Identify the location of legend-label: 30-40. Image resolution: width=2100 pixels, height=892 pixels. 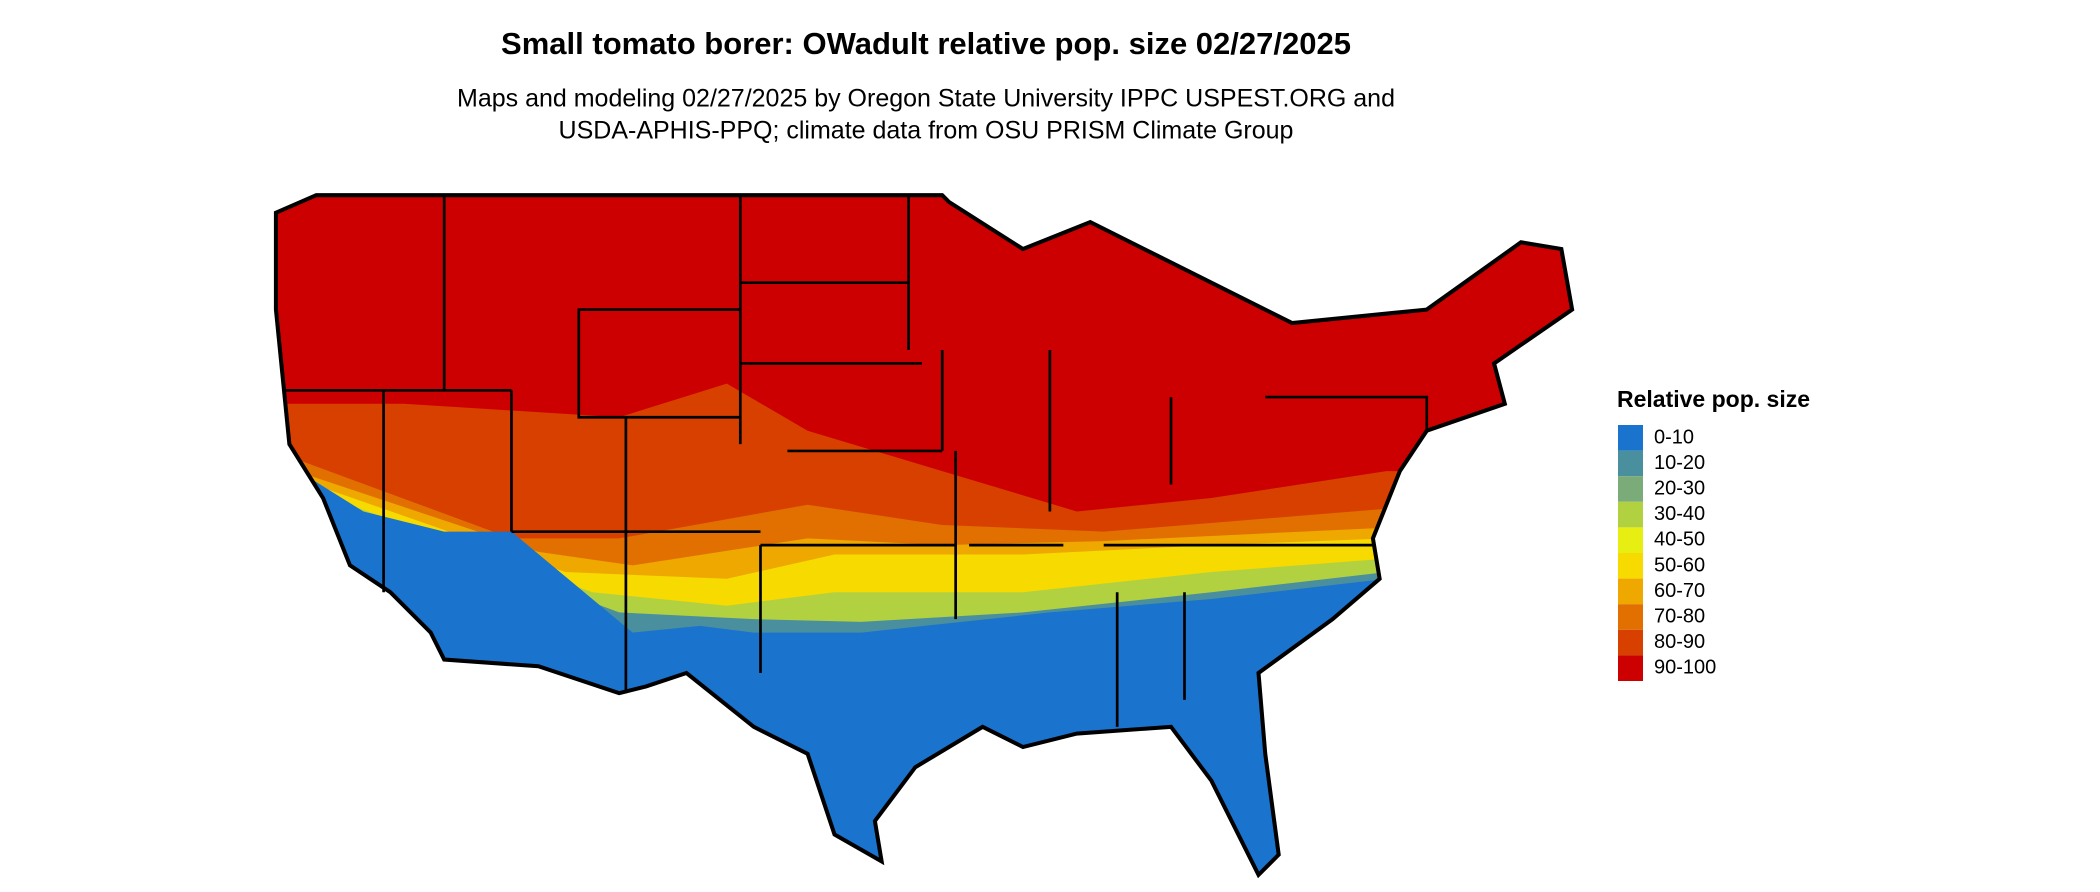
(1679, 514).